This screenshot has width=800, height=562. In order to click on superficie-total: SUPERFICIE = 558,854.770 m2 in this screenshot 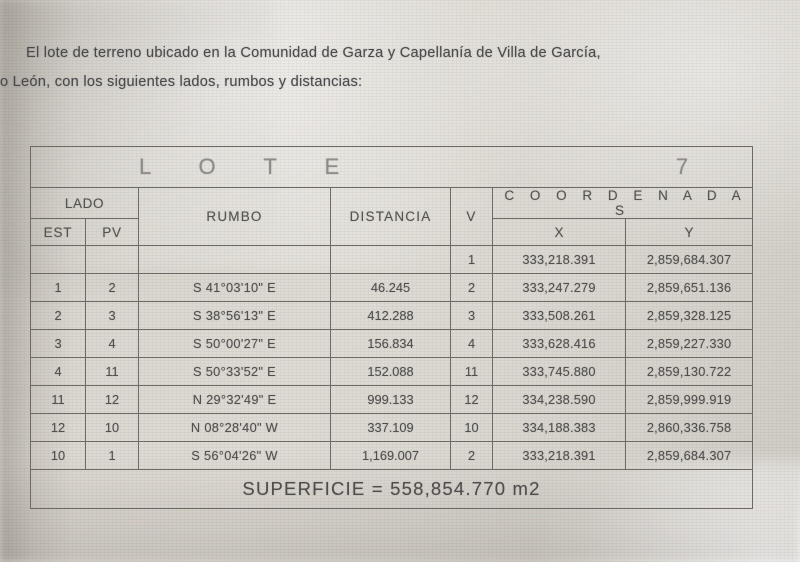, I will do `click(391, 489)`.